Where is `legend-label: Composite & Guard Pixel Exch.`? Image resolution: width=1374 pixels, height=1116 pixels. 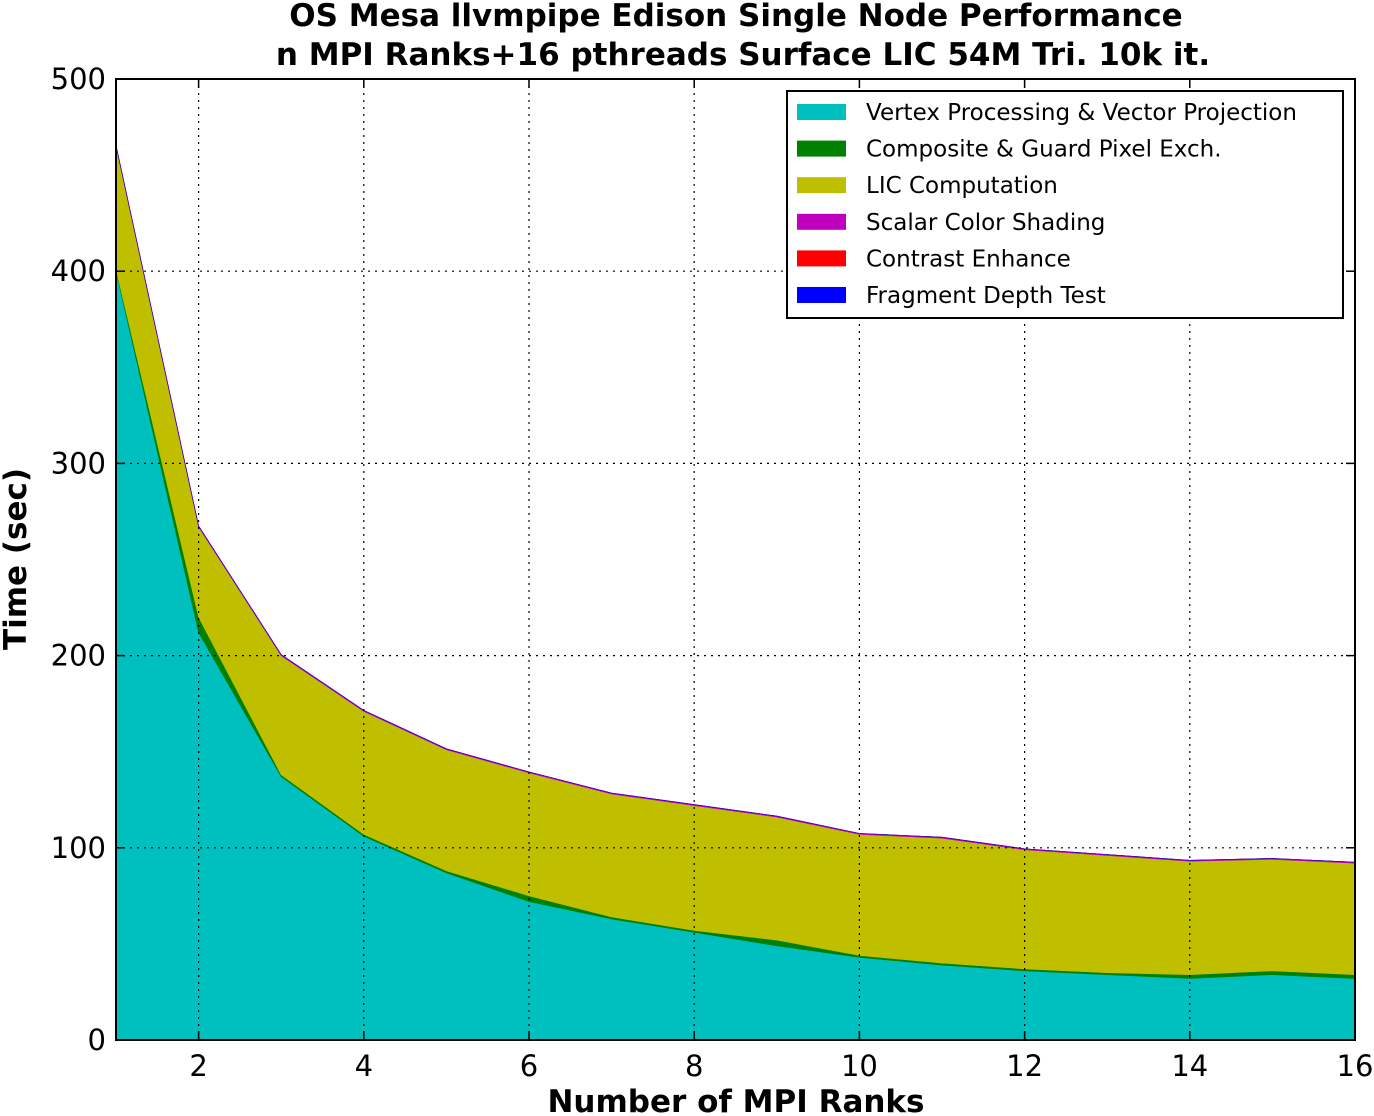 legend-label: Composite & Guard Pixel Exch. is located at coordinates (1044, 150).